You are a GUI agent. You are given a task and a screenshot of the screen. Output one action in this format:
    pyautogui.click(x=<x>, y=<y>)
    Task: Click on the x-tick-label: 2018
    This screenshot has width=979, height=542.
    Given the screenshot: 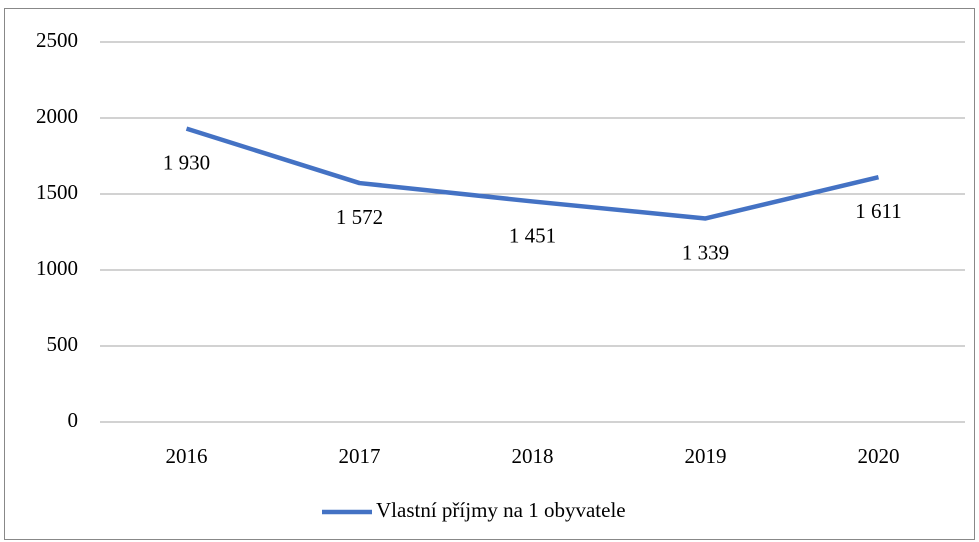 What is the action you would take?
    pyautogui.click(x=533, y=456)
    